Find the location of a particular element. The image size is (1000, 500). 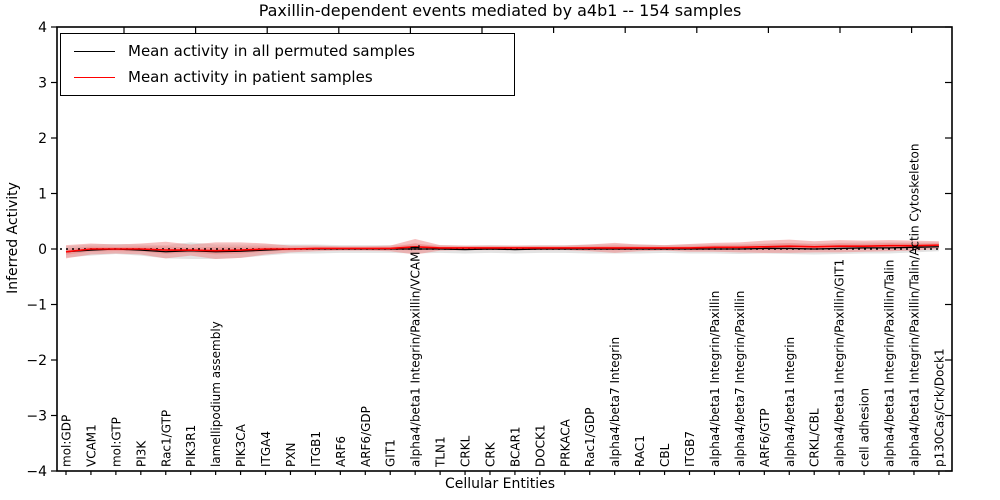

legend-entry-patient: Mean activity in patient samples is located at coordinates (294, 76).